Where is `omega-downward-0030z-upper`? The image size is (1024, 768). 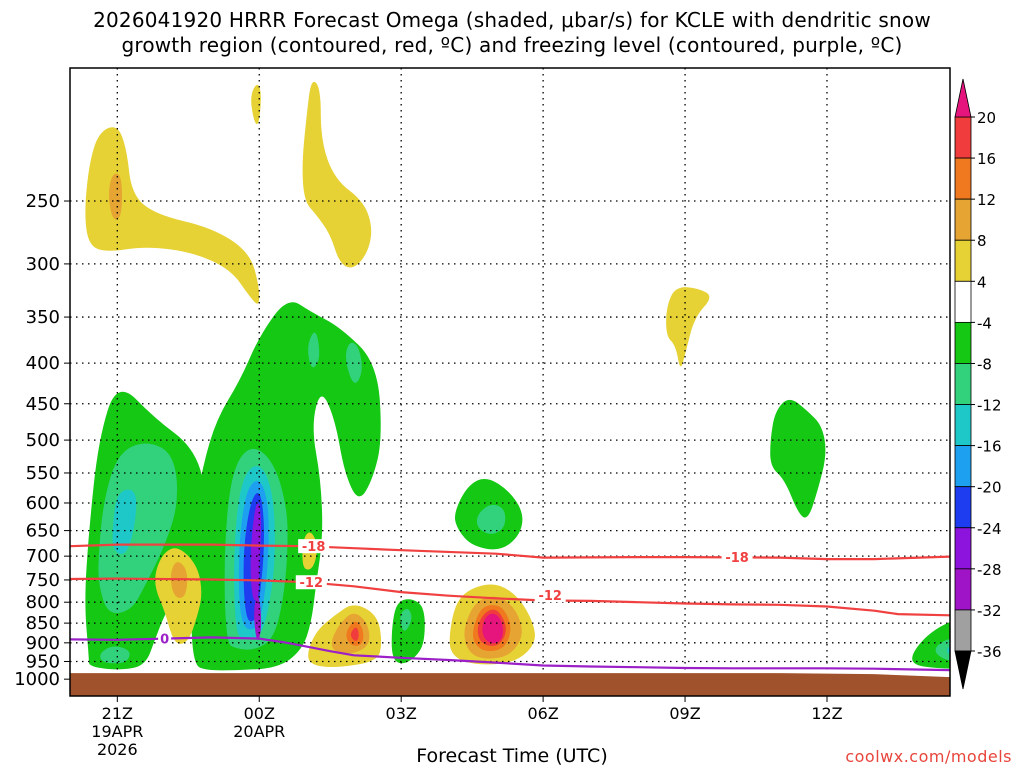
omega-downward-0030z-upper is located at coordinates (337, 174).